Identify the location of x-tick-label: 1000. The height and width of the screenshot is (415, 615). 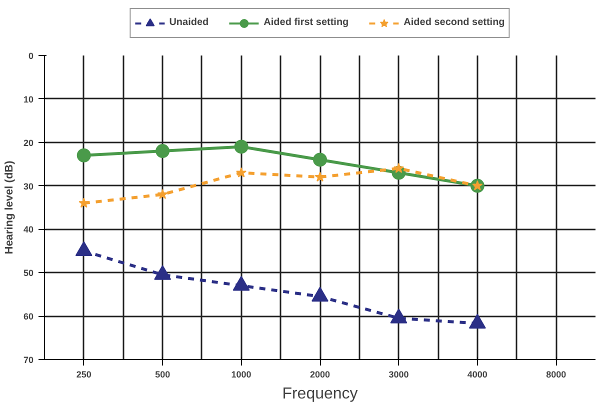
(241, 375).